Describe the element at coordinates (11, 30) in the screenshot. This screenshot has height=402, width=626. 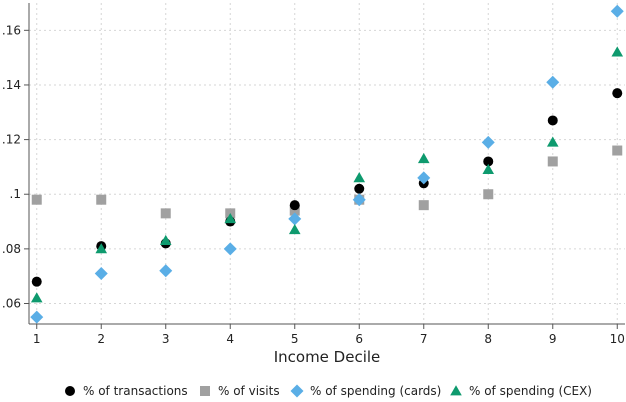
I see `y-tick-label: .16` at that location.